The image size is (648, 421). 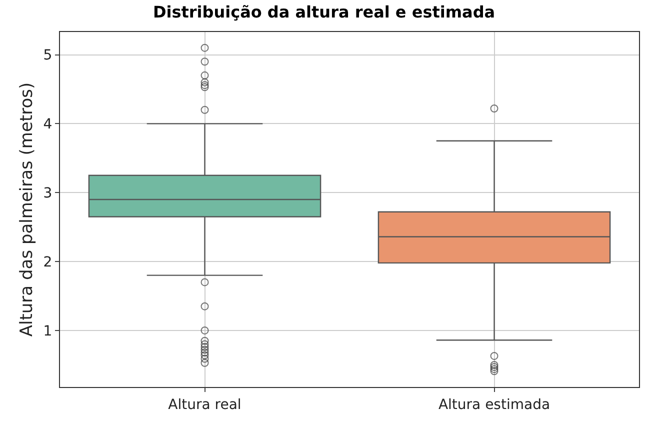 I want to click on y-axis-title: Altura das palmeiras (metros), so click(x=26, y=209).